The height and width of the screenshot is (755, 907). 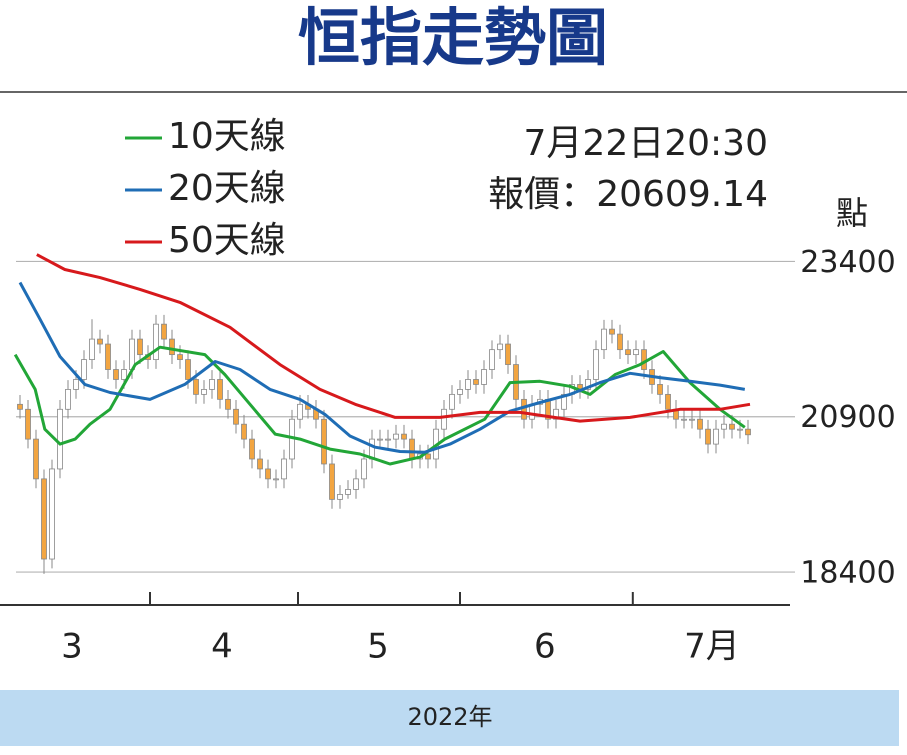 I want to click on legend-label: 10天線, so click(x=227, y=136).